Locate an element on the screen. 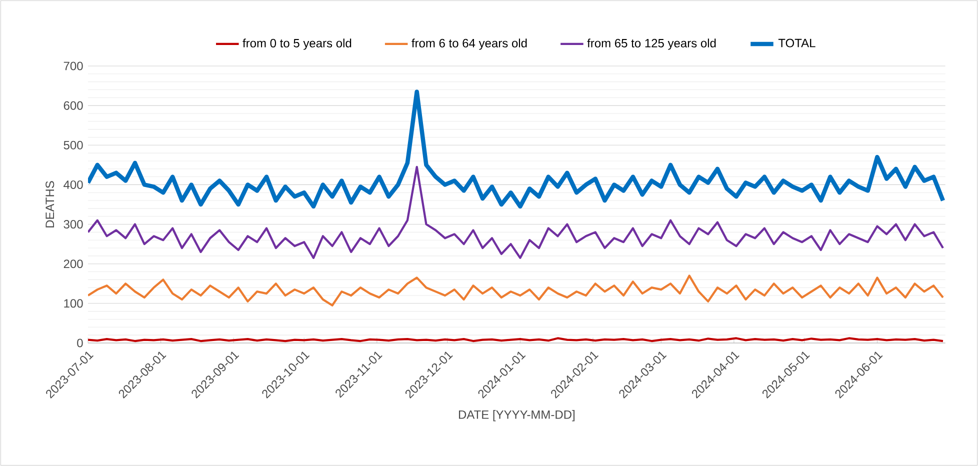  y-tick-label: 0 is located at coordinates (80, 343).